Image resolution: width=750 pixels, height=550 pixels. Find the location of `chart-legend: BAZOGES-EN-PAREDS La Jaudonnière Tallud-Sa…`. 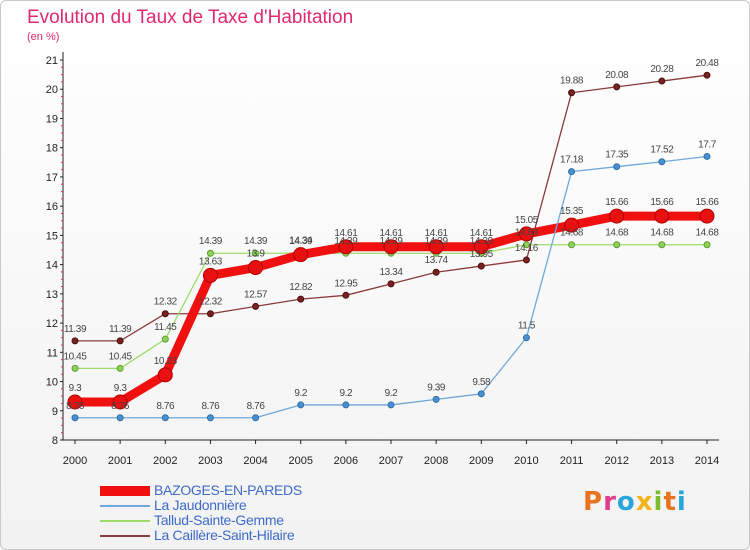

chart-legend: BAZOGES-EN-PAREDS La Jaudonnière Tallud-Sa… is located at coordinates (250, 513).